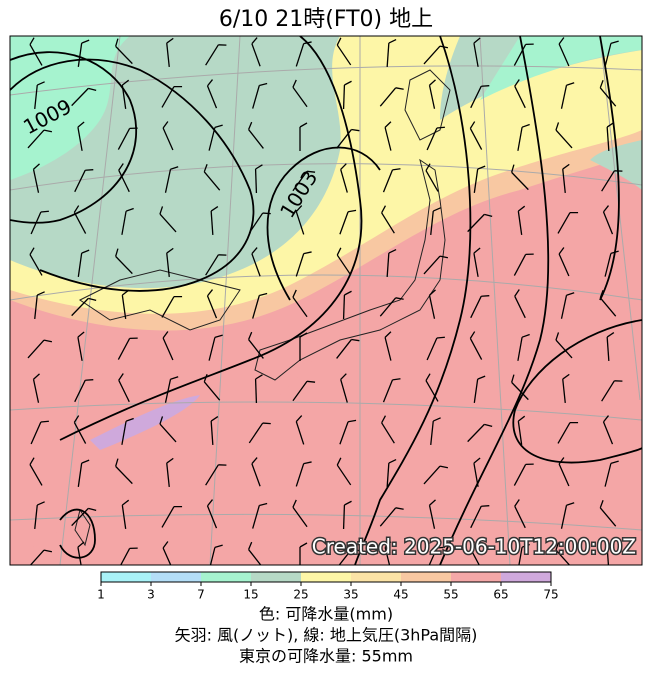  What do you see at coordinates (326, 614) in the screenshot?
I see `legend-line: 色: 可降水量(mm)` at bounding box center [326, 614].